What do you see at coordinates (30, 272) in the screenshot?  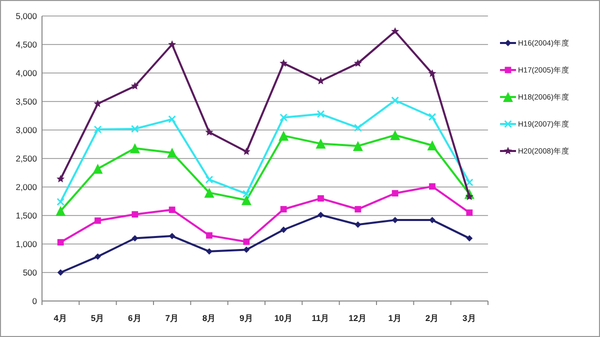 I see `y-tick-label: 500` at bounding box center [30, 272].